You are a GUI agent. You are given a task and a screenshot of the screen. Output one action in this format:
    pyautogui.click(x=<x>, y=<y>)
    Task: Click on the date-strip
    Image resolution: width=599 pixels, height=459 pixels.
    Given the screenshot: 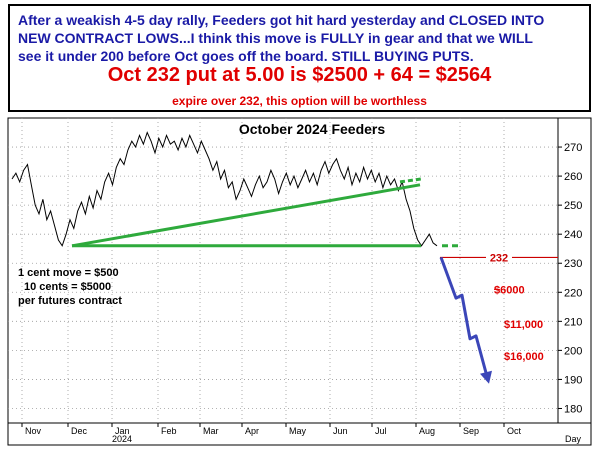 What is the action you would take?
    pyautogui.click(x=299, y=434)
    